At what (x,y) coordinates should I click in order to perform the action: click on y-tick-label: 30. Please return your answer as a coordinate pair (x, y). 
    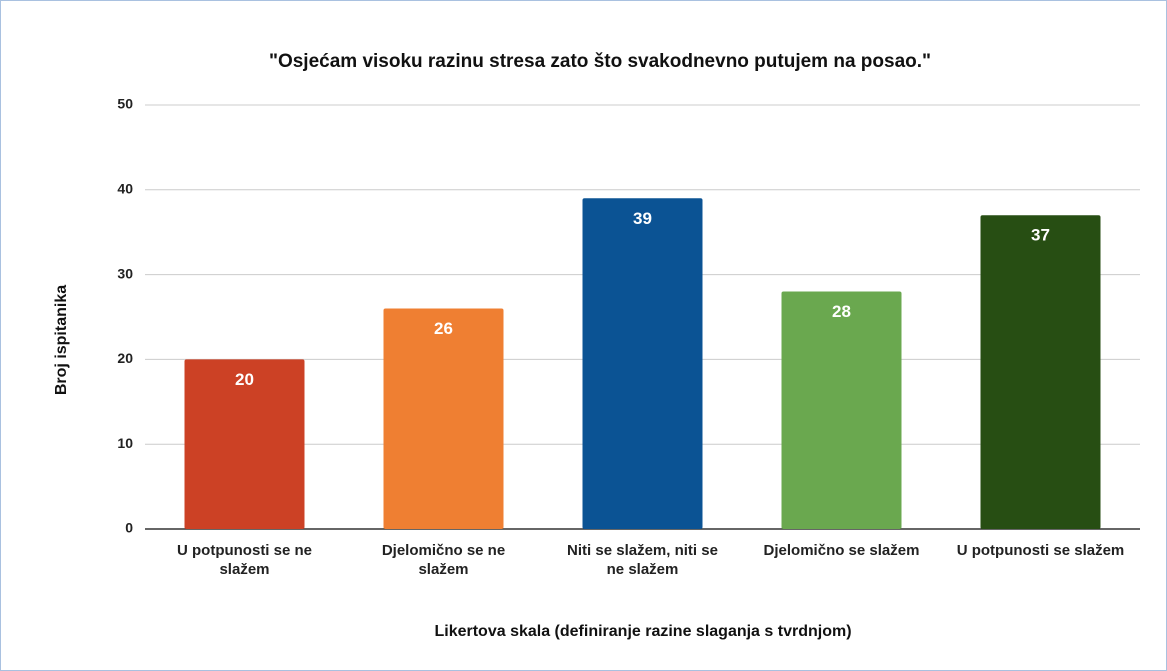
    Looking at the image, I should click on (125, 273).